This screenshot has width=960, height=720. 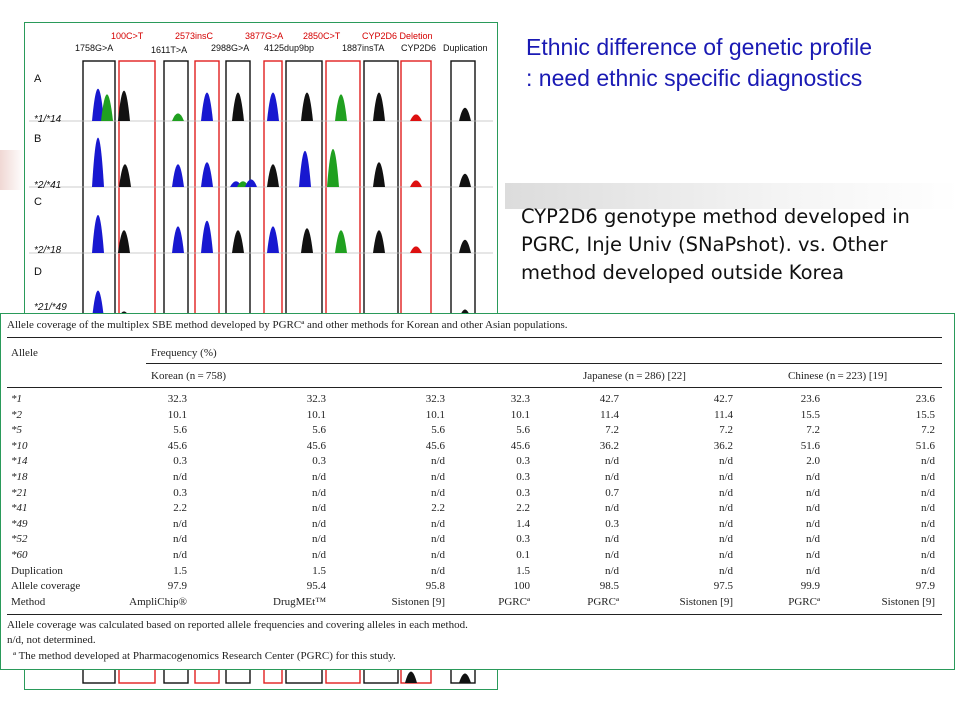 I want to click on table-rule-sub, so click(x=474, y=387).